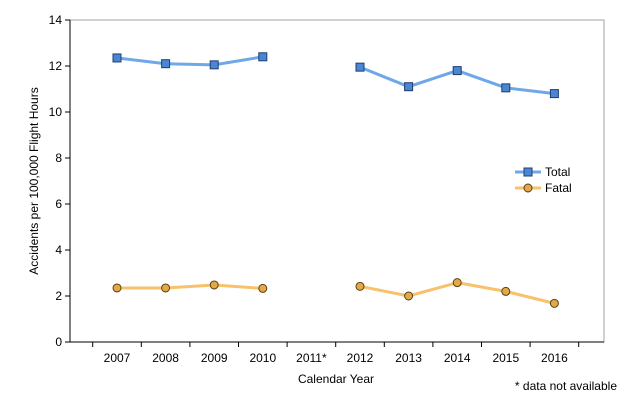 Image resolution: width=625 pixels, height=400 pixels. I want to click on x-tick-label: 2010, so click(262, 358).